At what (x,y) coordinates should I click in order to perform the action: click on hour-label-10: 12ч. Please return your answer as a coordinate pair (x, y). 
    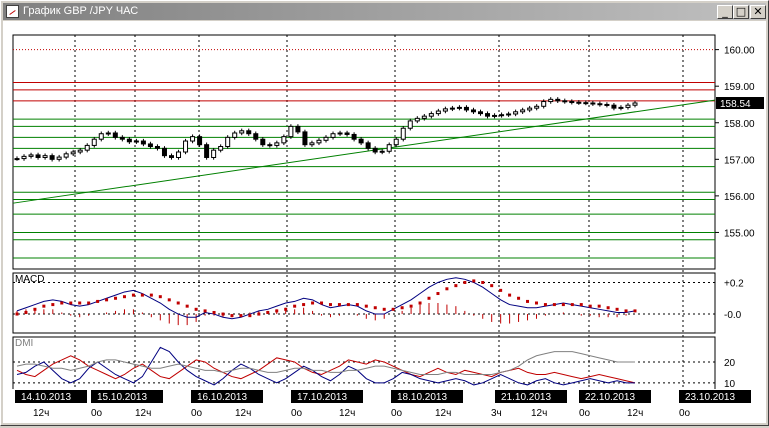
    Looking at the image, I should click on (539, 413).